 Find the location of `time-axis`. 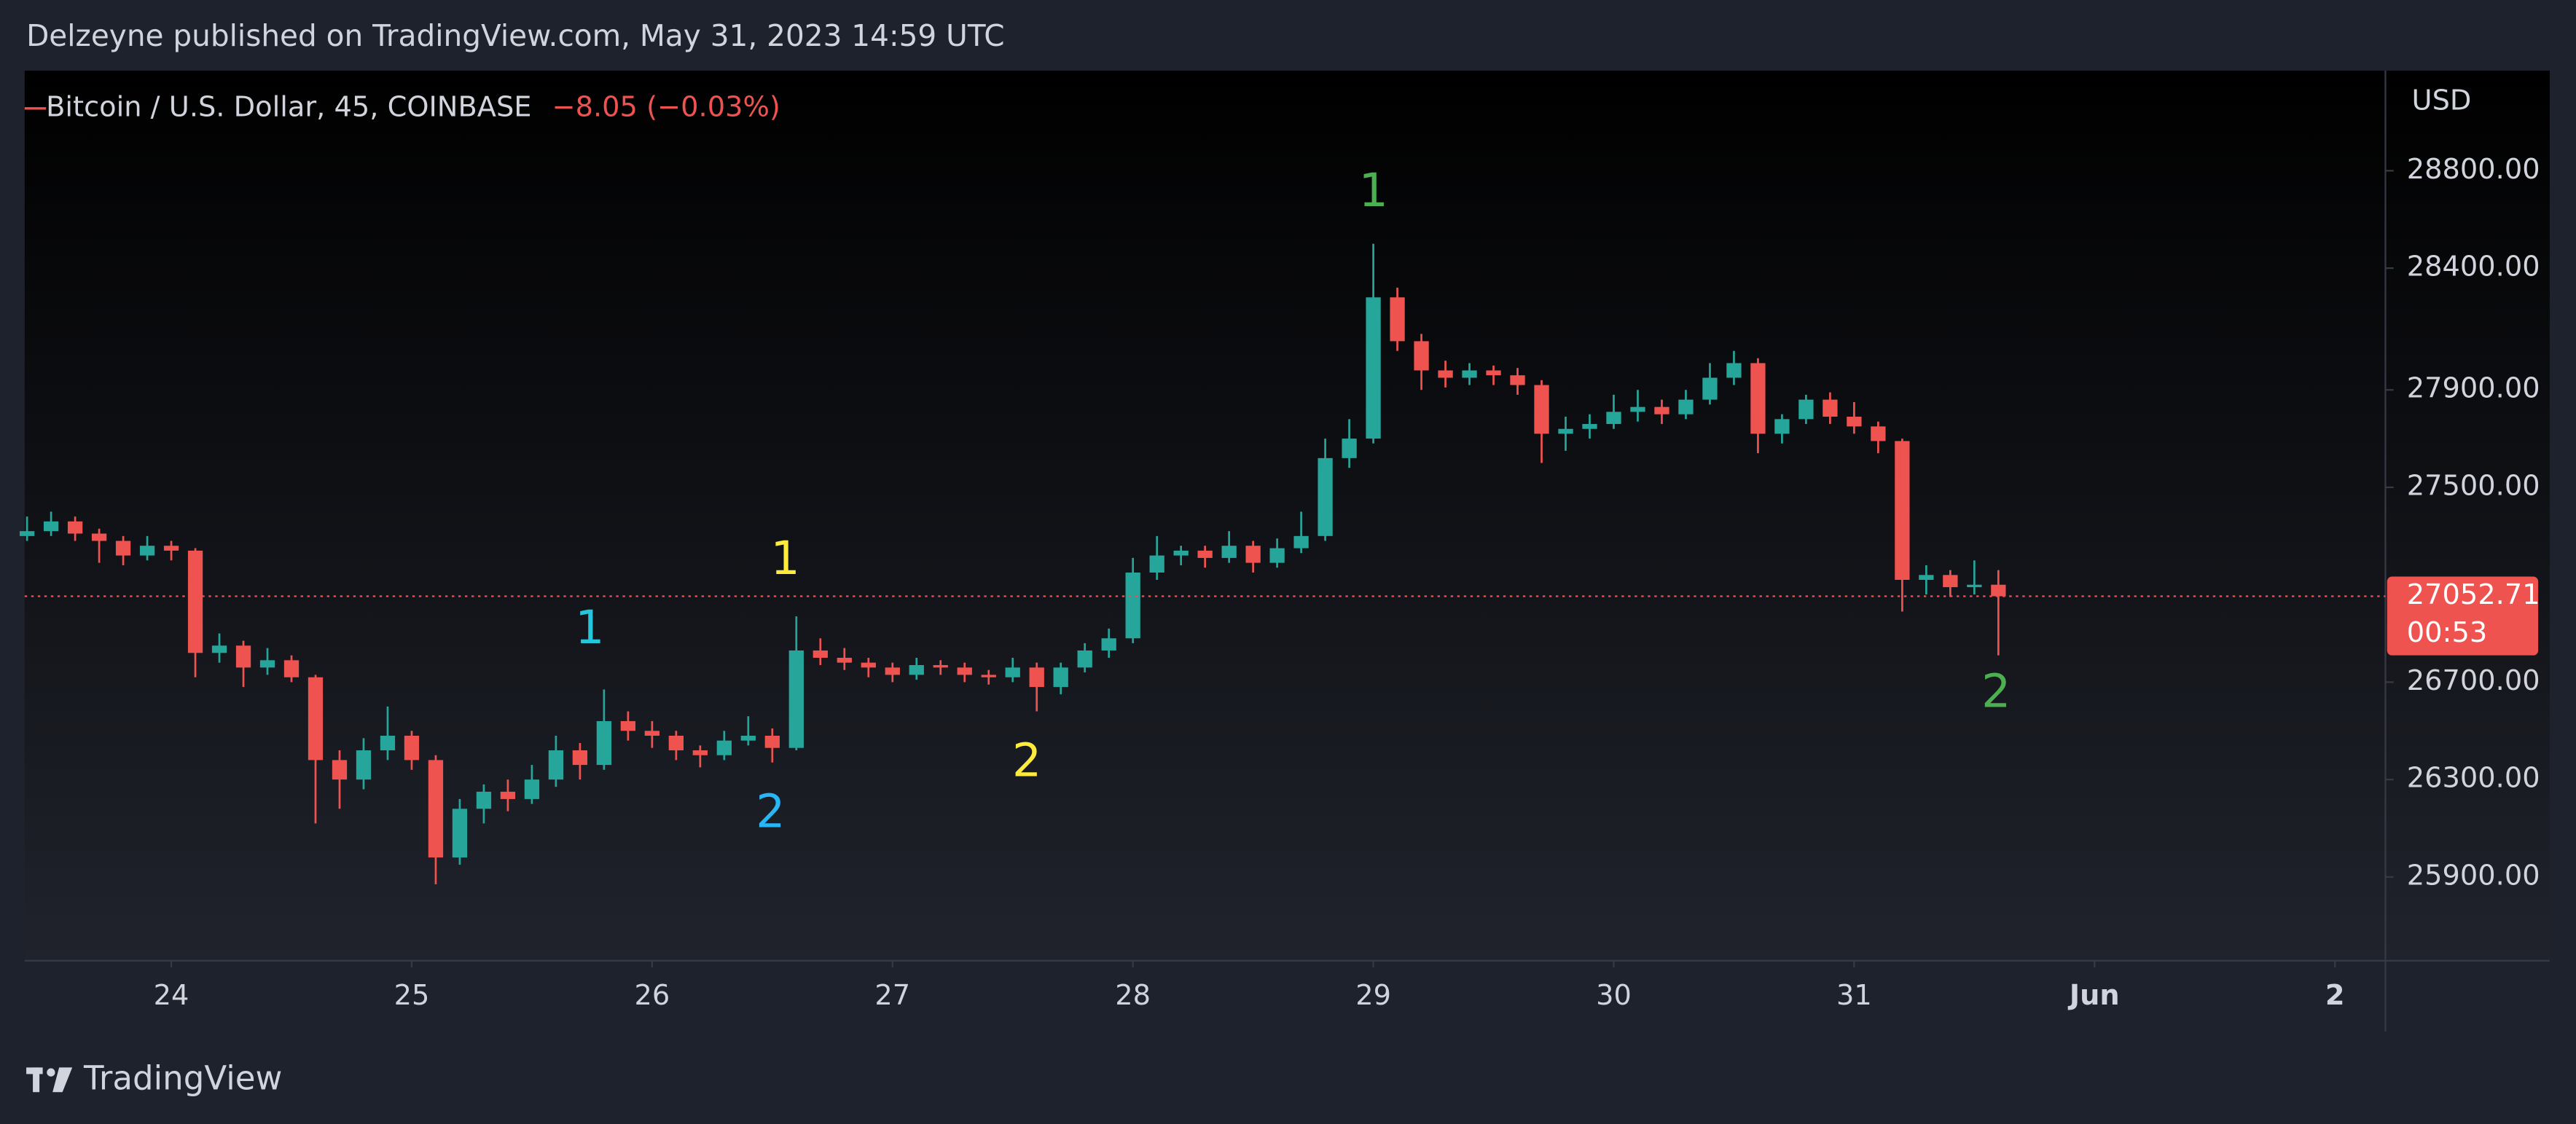

time-axis is located at coordinates (1287, 996).